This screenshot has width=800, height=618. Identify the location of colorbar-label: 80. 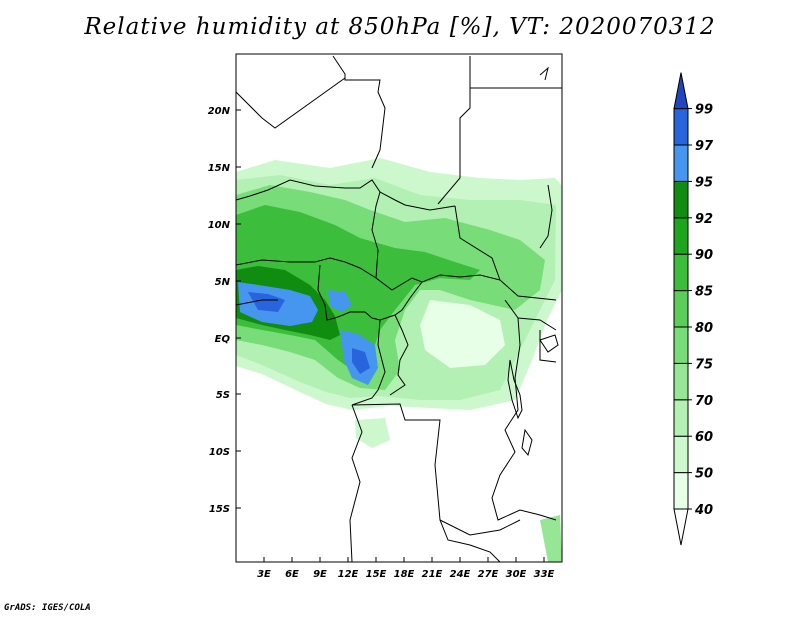
(704, 328).